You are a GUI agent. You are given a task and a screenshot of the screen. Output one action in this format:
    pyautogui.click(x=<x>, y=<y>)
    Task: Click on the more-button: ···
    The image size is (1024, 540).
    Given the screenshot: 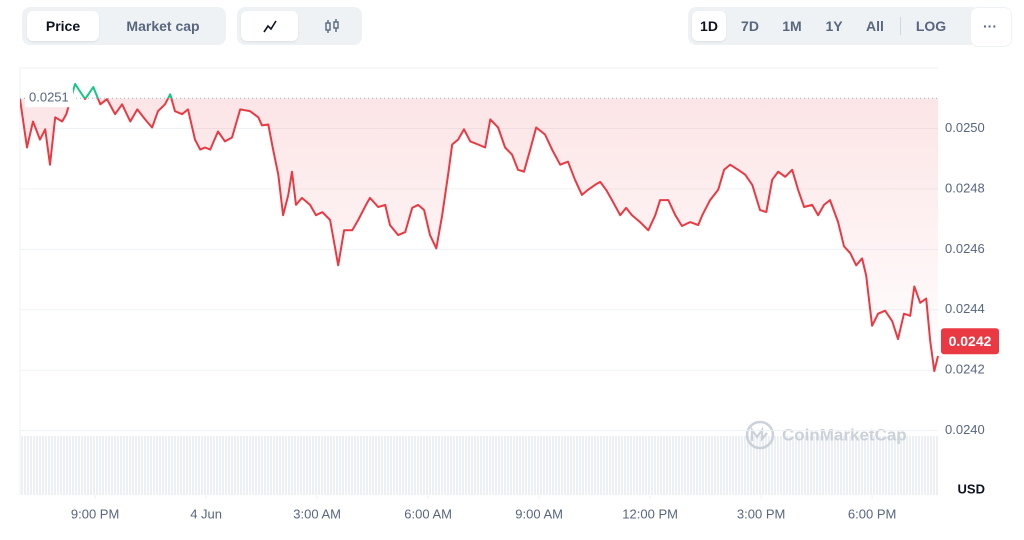 What is the action you would take?
    pyautogui.click(x=990, y=26)
    